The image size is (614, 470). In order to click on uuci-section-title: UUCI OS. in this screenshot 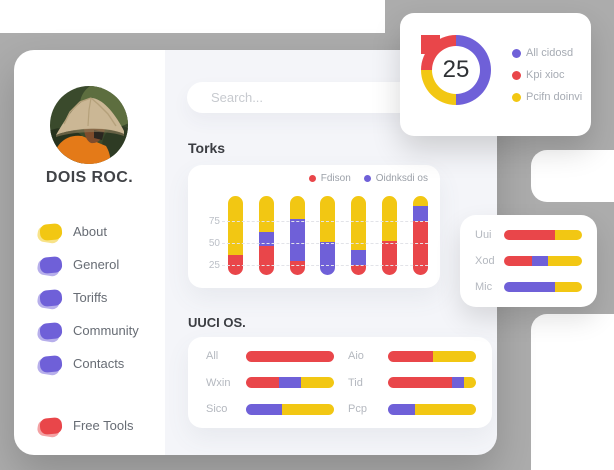, I will do `click(217, 322)`.